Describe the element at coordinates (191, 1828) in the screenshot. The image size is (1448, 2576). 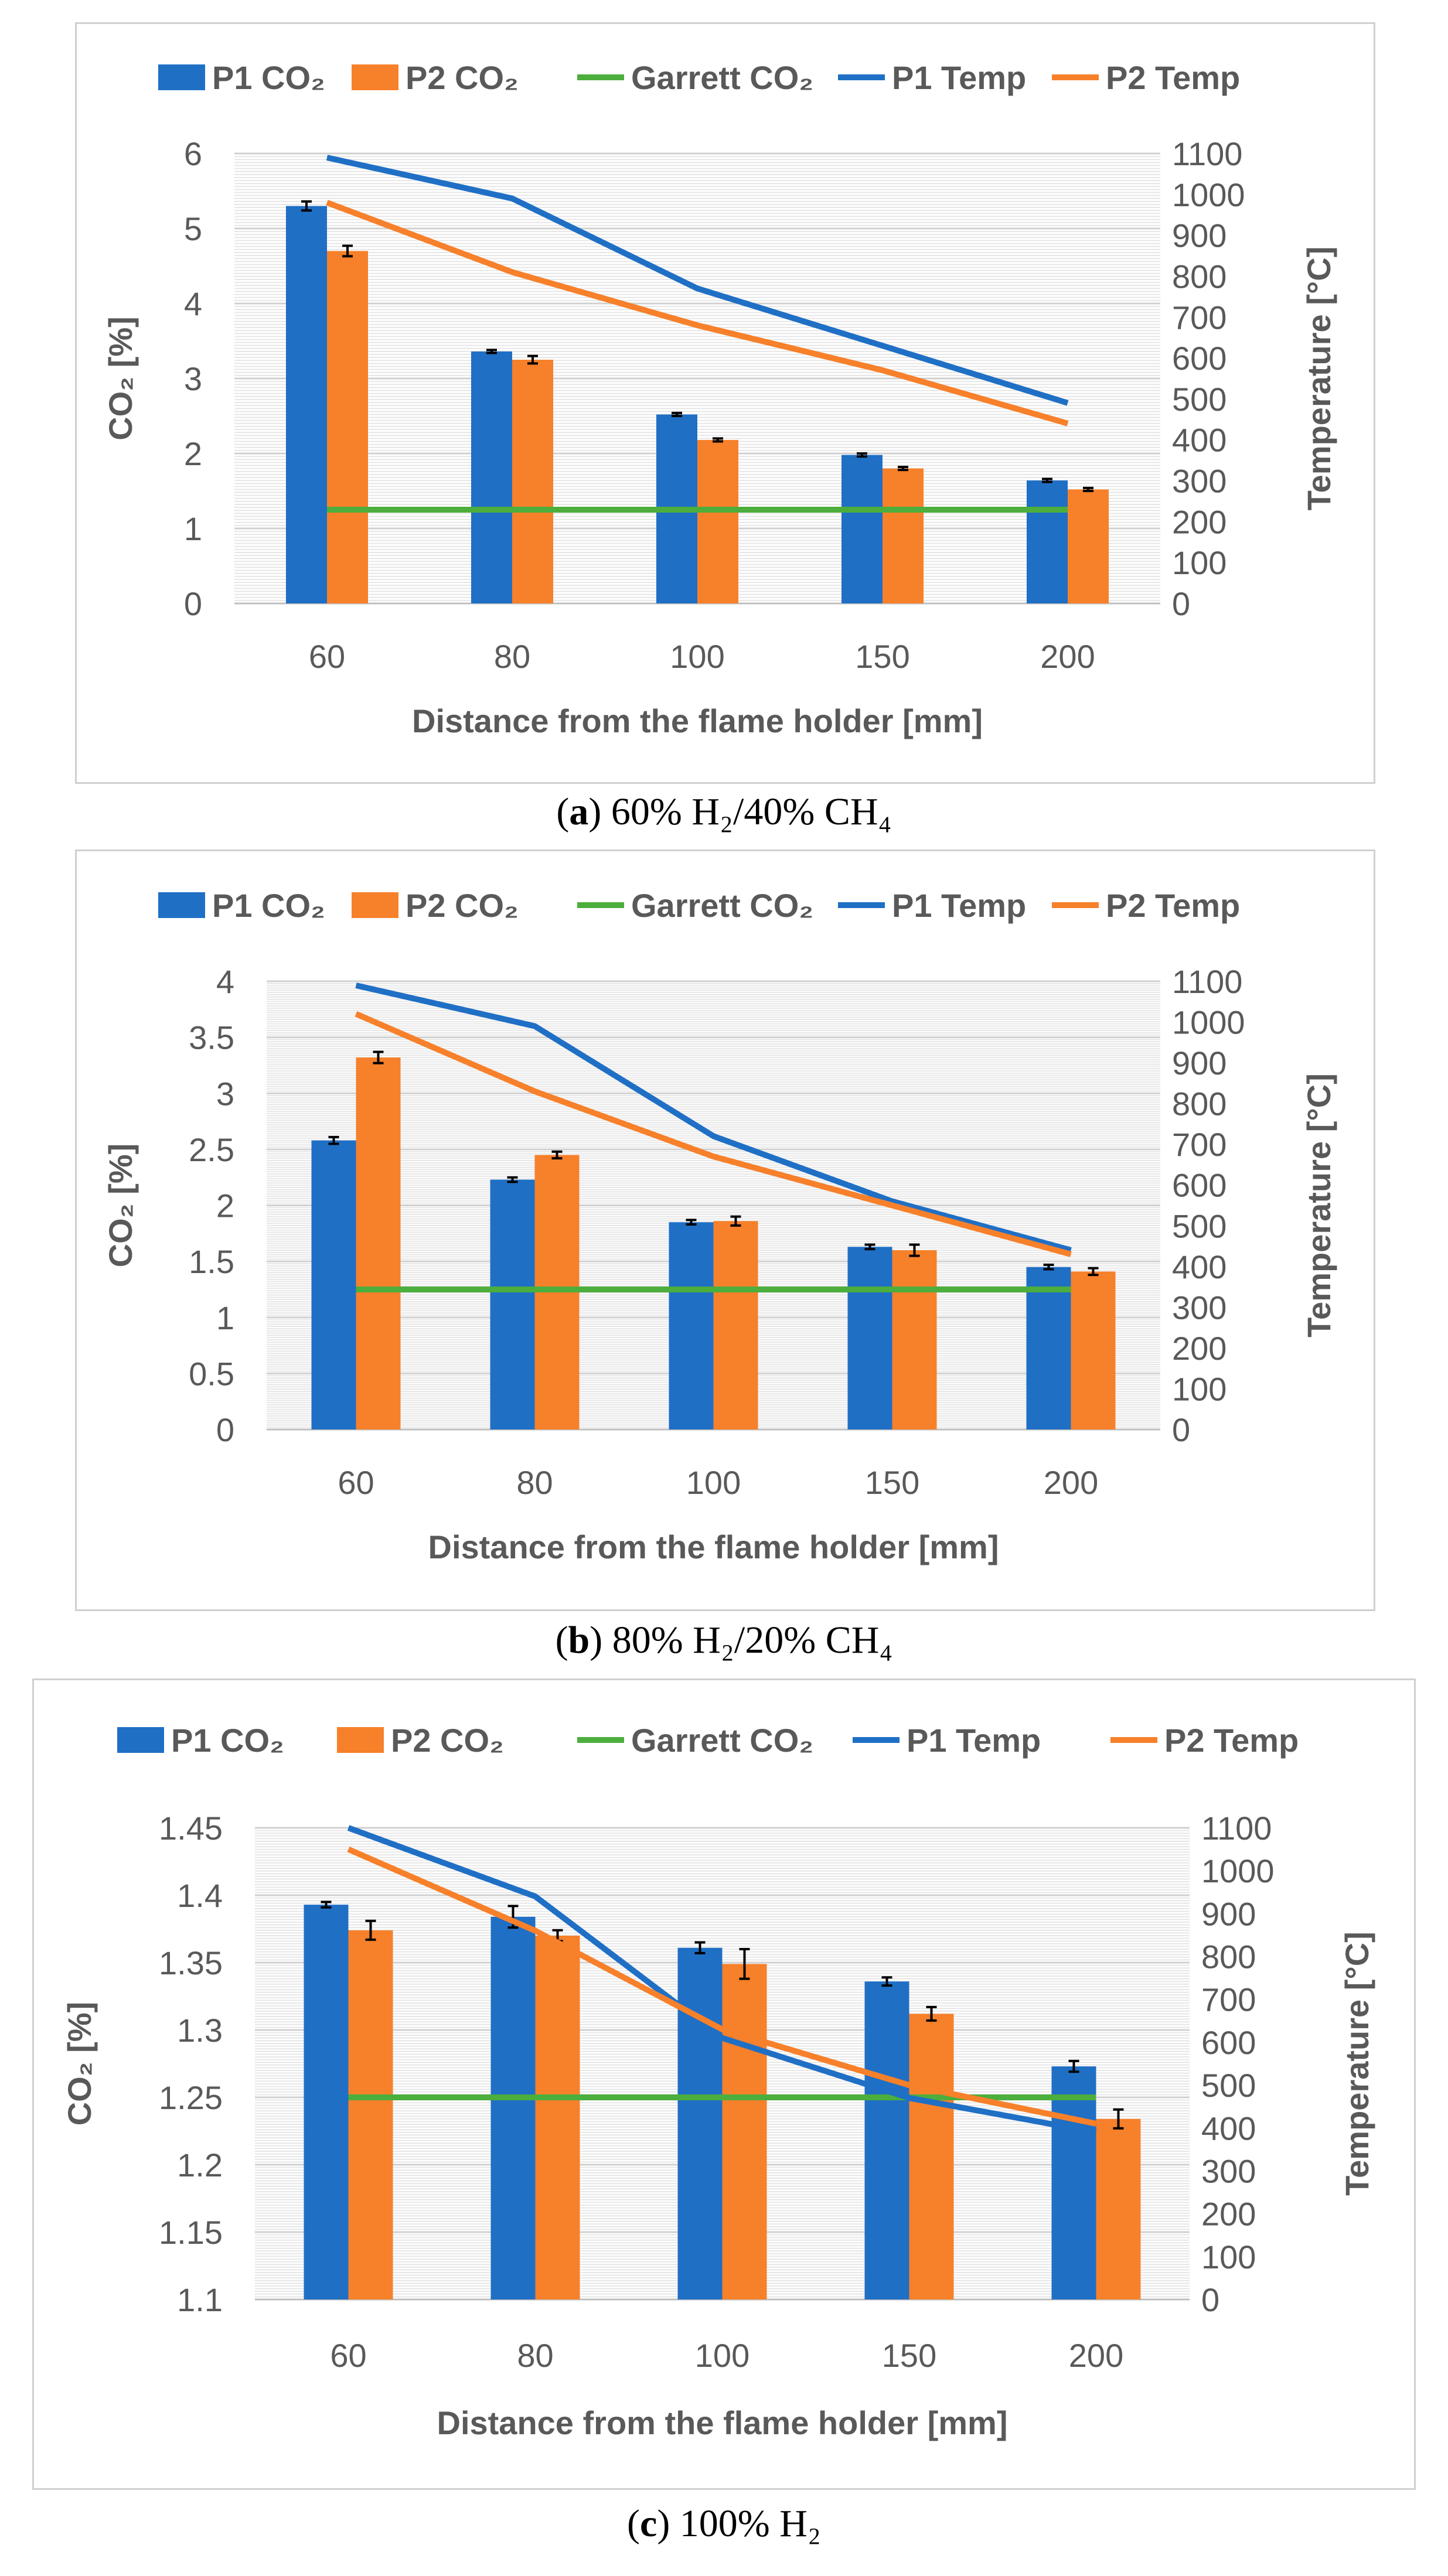
I see `y-tick-label: 1.45` at that location.